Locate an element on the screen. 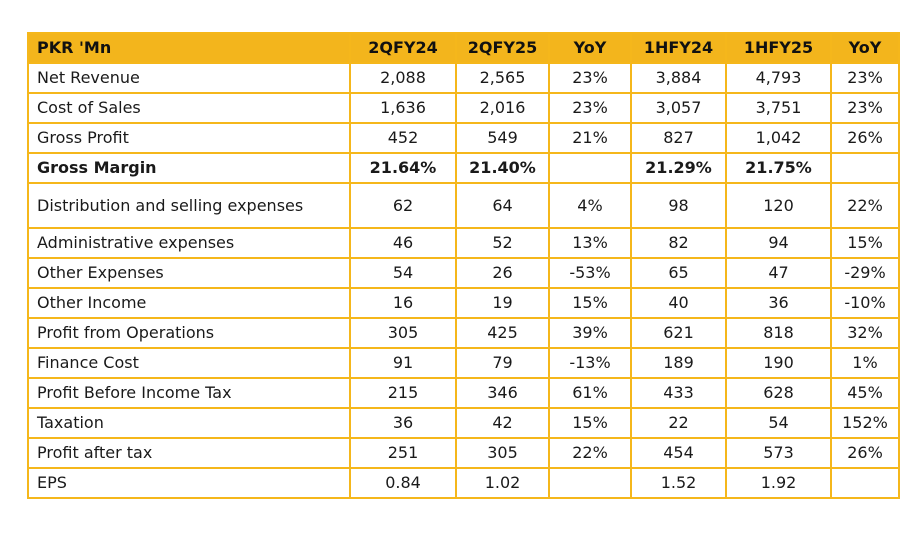 This screenshot has width=916, height=551. cell-yoy-half: 32% is located at coordinates (865, 333).